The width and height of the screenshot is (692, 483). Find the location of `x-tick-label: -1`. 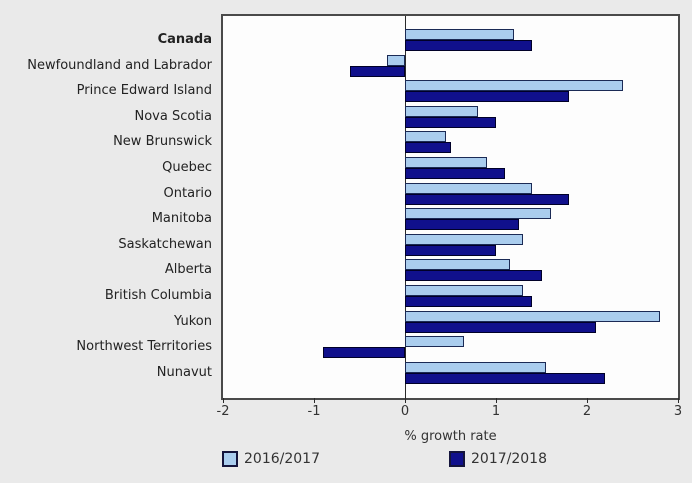

x-tick-label: -1 is located at coordinates (314, 411).